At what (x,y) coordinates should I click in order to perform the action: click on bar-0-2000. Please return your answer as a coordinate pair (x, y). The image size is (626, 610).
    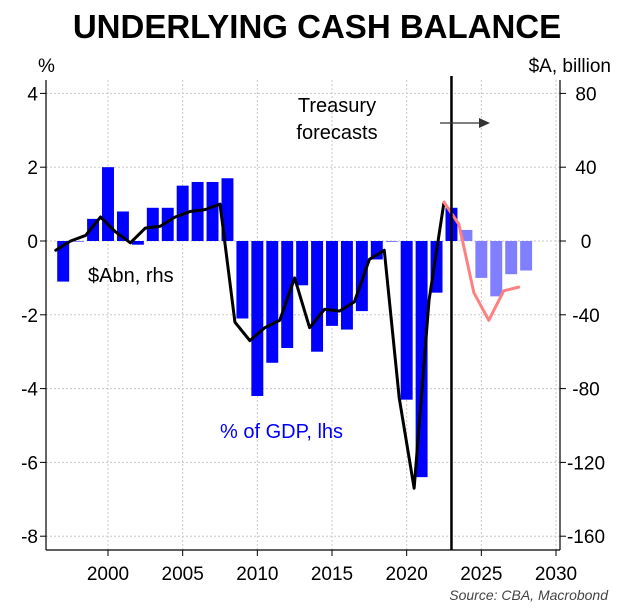
    Looking at the image, I should click on (108, 204).